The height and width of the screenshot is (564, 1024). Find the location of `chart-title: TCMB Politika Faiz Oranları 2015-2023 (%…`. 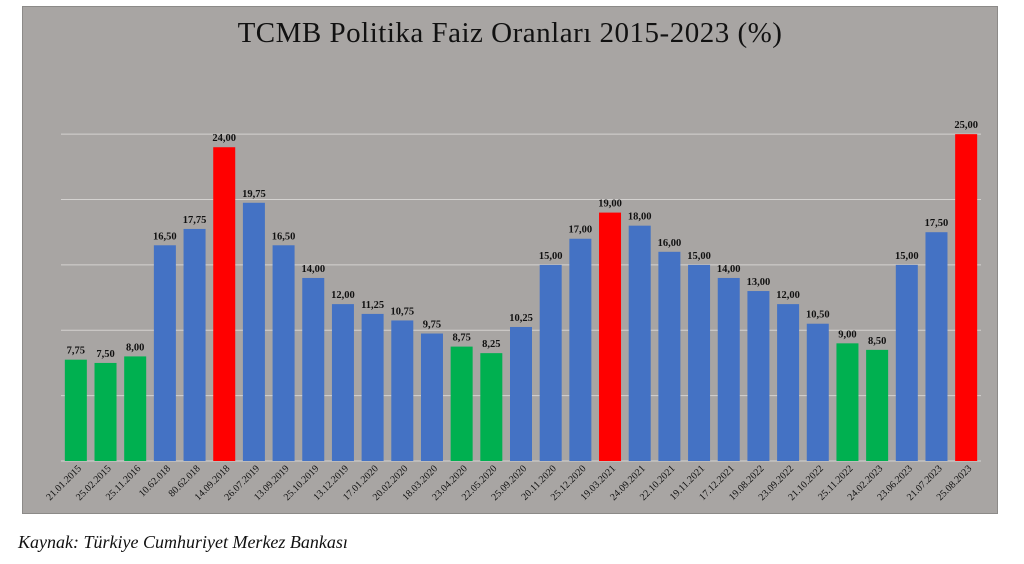

chart-title: TCMB Politika Faiz Oranları 2015-2023 (%… is located at coordinates (510, 33).